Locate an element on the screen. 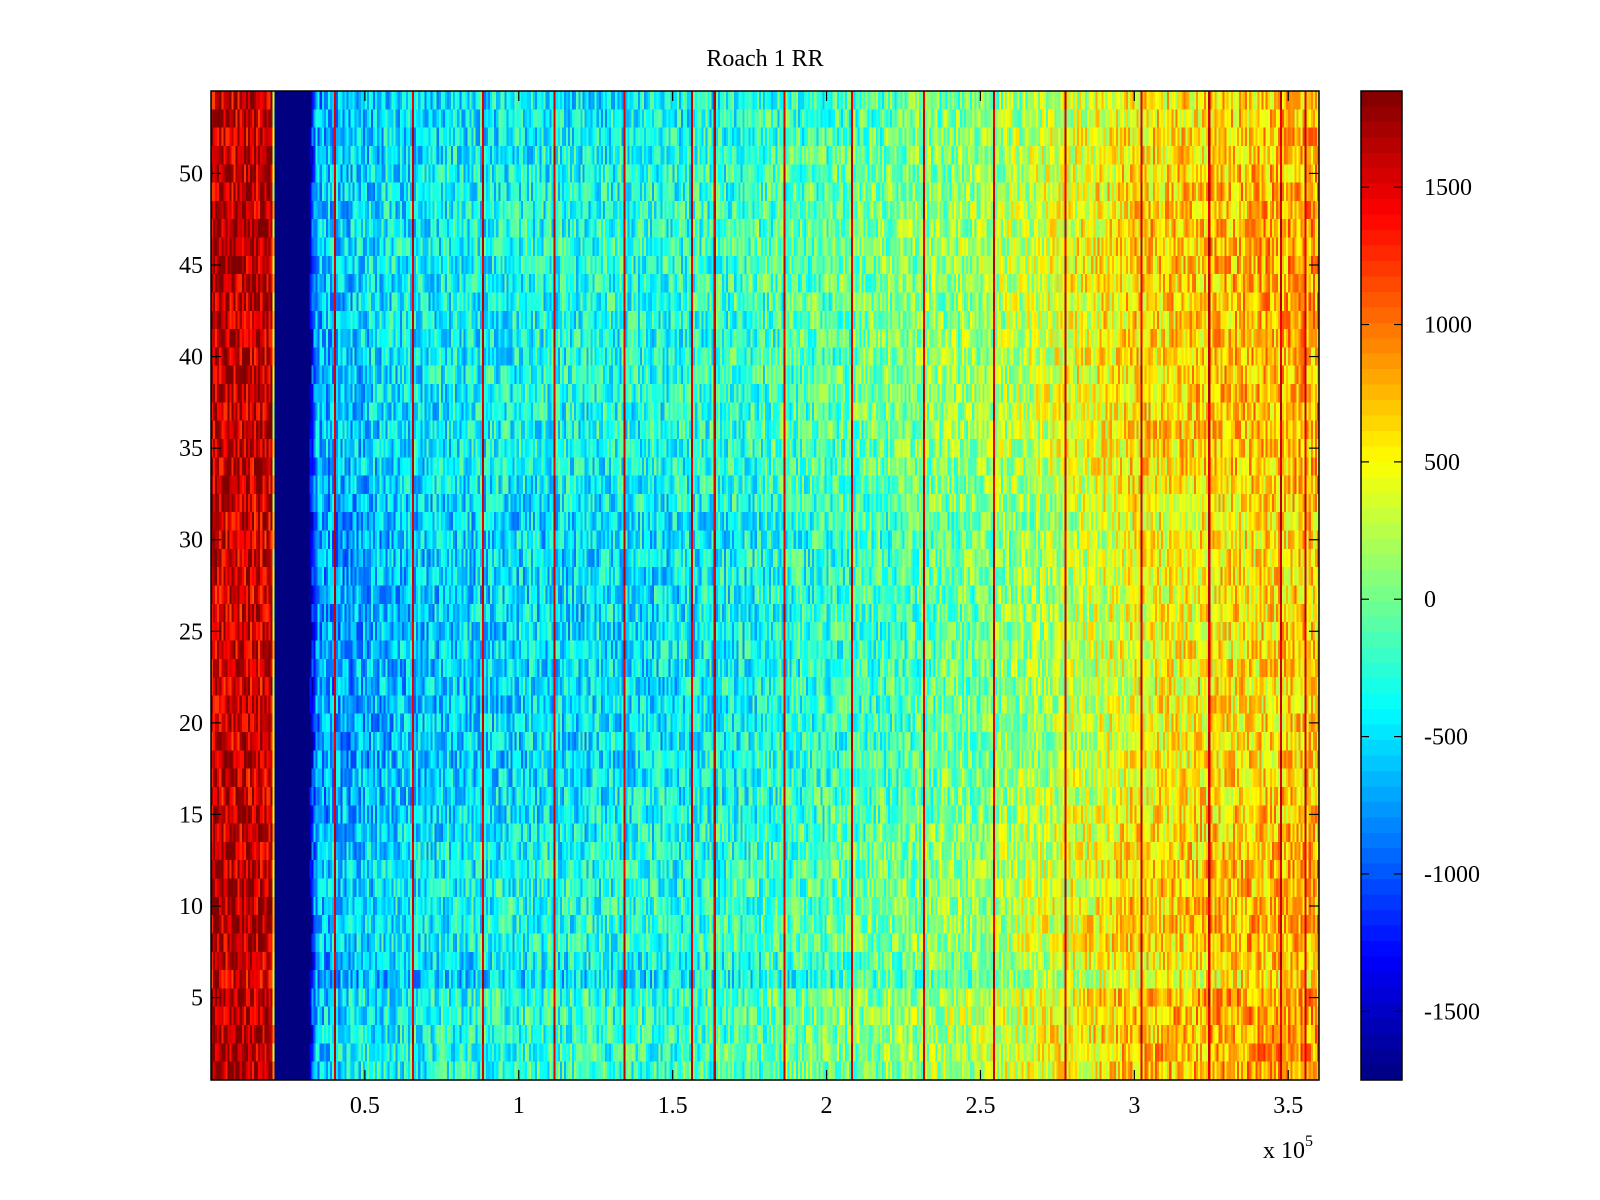 The width and height of the screenshot is (1600, 1200). x-tick-label: 2.5 is located at coordinates (980, 1106).